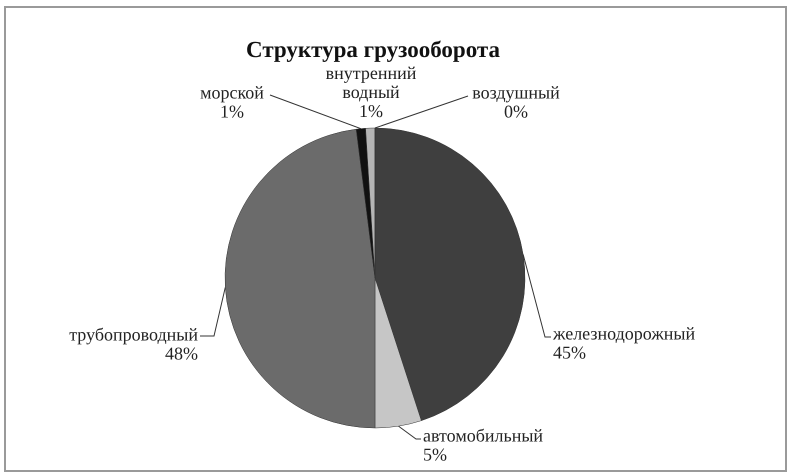  What do you see at coordinates (181, 354) in the screenshot?
I see `data-label: 48%` at bounding box center [181, 354].